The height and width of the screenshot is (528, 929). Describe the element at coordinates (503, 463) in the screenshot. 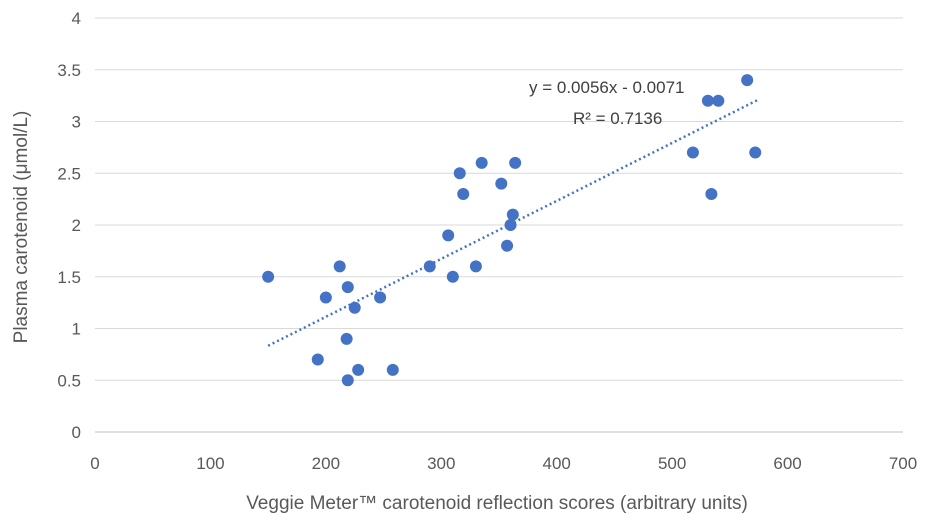

I see `x-axis-ticks: 0 100 200 300 400 500 600 700` at that location.